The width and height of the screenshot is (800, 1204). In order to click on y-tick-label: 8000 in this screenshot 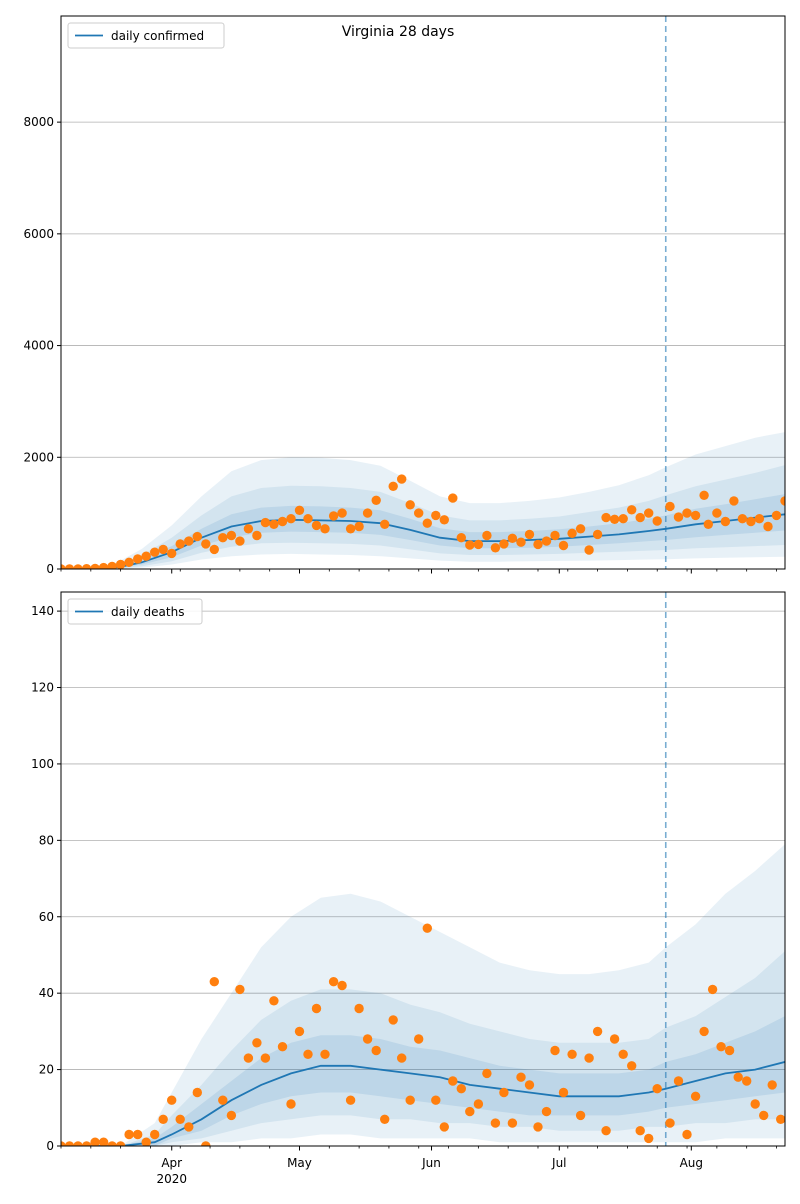, I will do `click(38, 122)`.